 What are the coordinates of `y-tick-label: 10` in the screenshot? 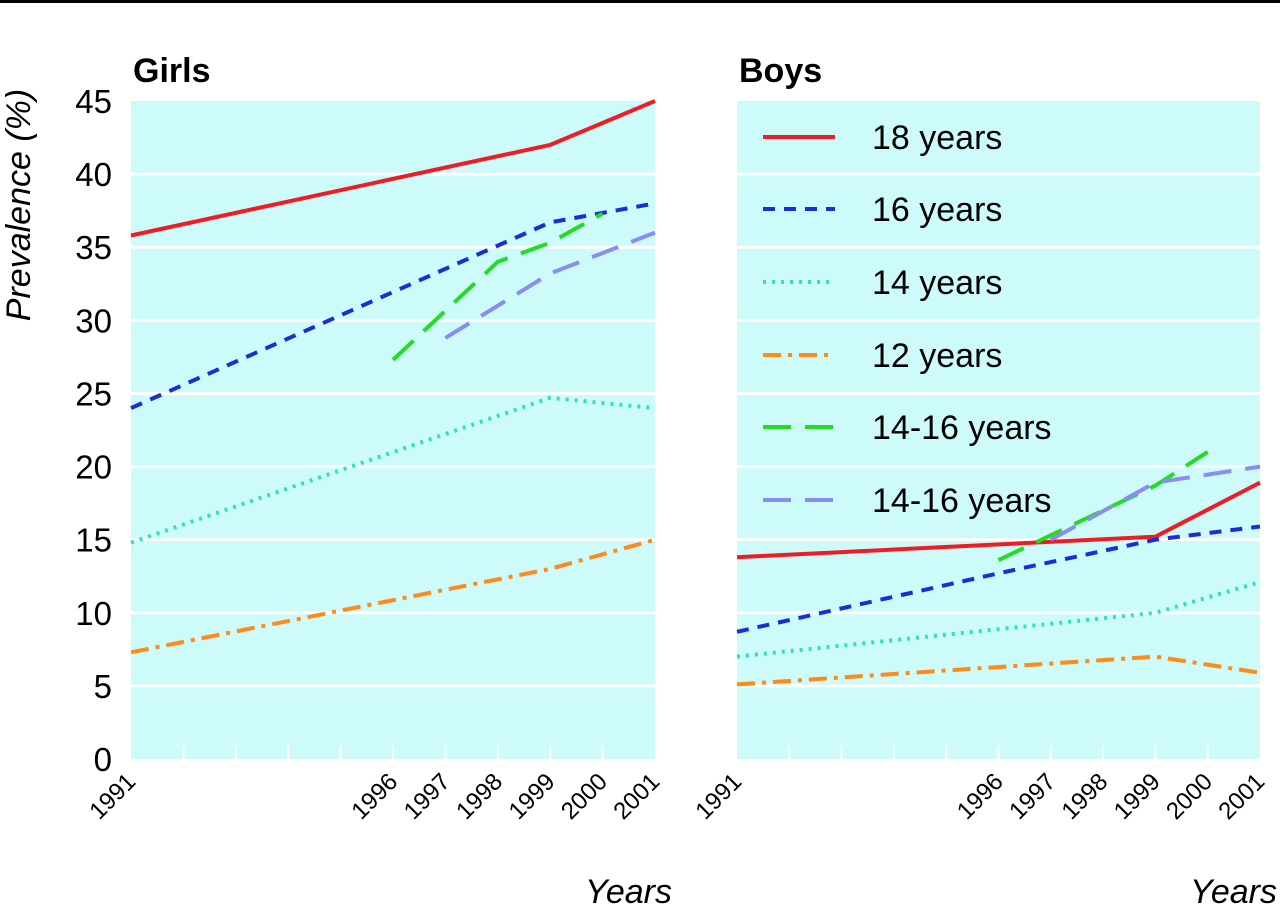 It's located at (93, 613).